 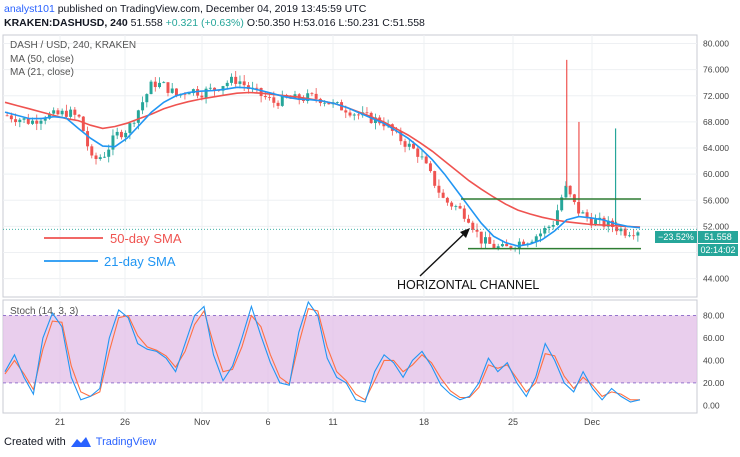 I want to click on sma50-annotation: 50-day SMA, so click(x=146, y=238).